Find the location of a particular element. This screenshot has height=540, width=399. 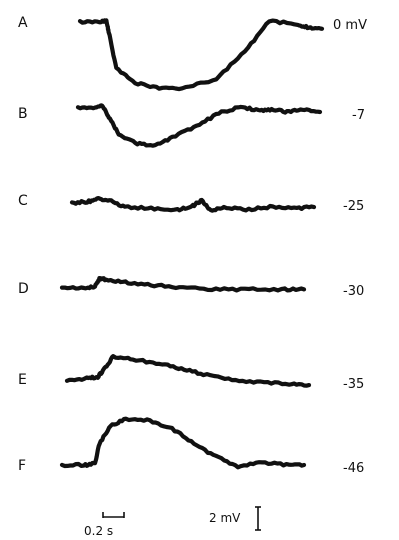

trace-e is located at coordinates (188, 371).